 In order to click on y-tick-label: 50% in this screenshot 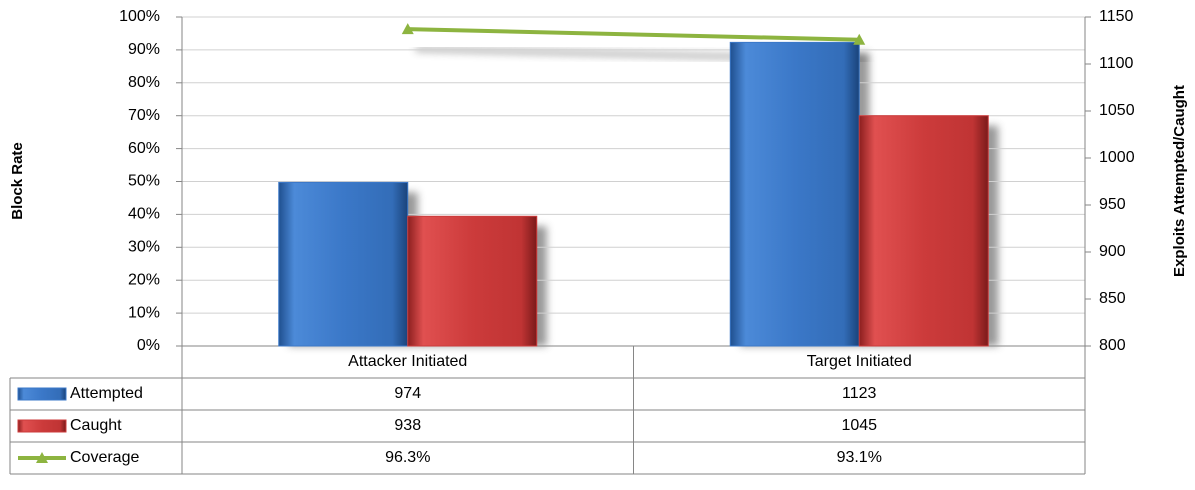, I will do `click(144, 181)`.